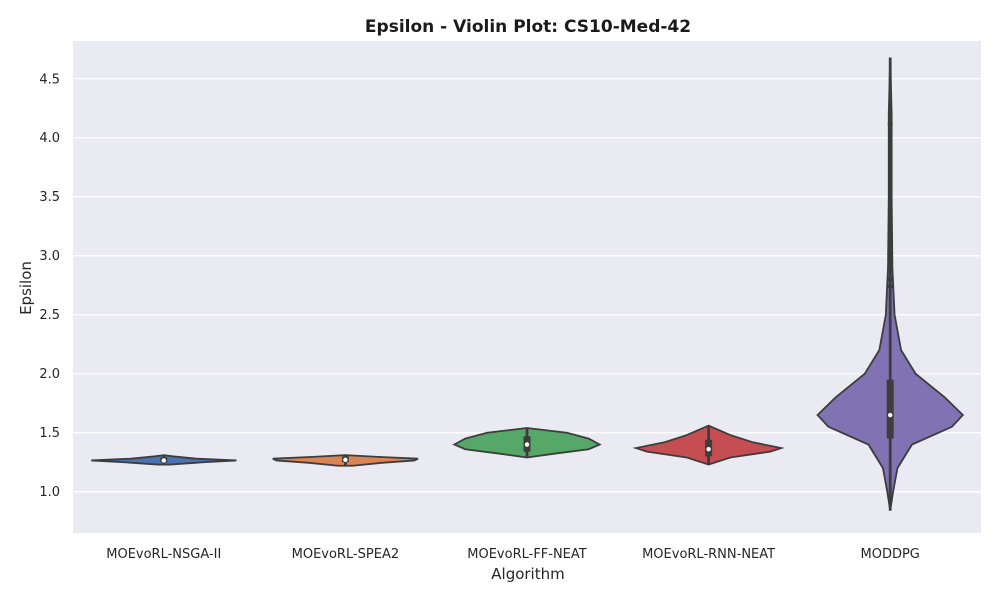 The image size is (1000, 600). Describe the element at coordinates (346, 554) in the screenshot. I see `x-tick-label: MOEvoRL-SPEA2` at that location.